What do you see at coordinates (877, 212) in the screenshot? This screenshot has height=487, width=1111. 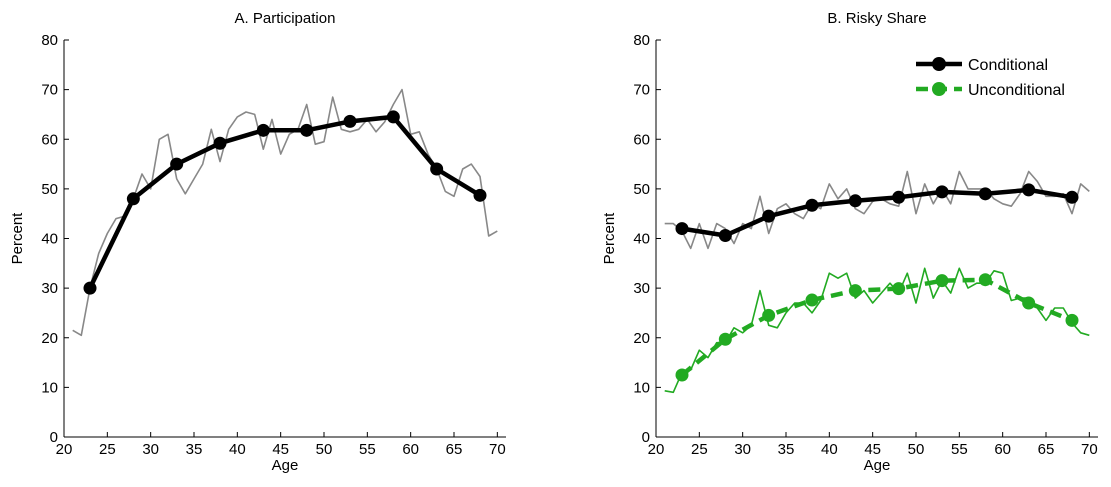 I see `conditional-smoothed-line` at bounding box center [877, 212].